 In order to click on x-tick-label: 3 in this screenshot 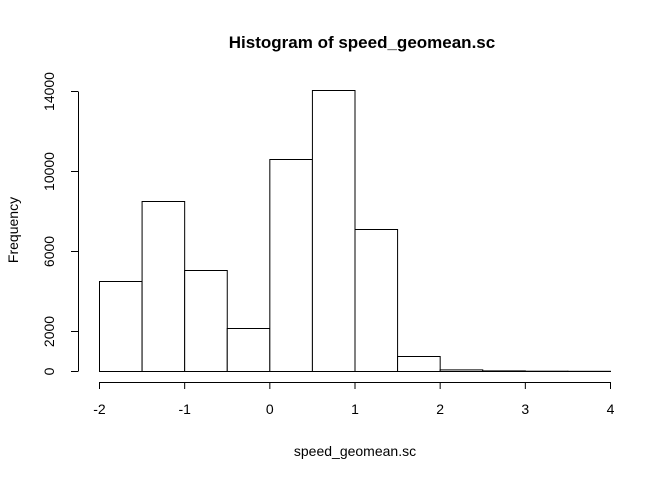, I will do `click(525, 409)`.